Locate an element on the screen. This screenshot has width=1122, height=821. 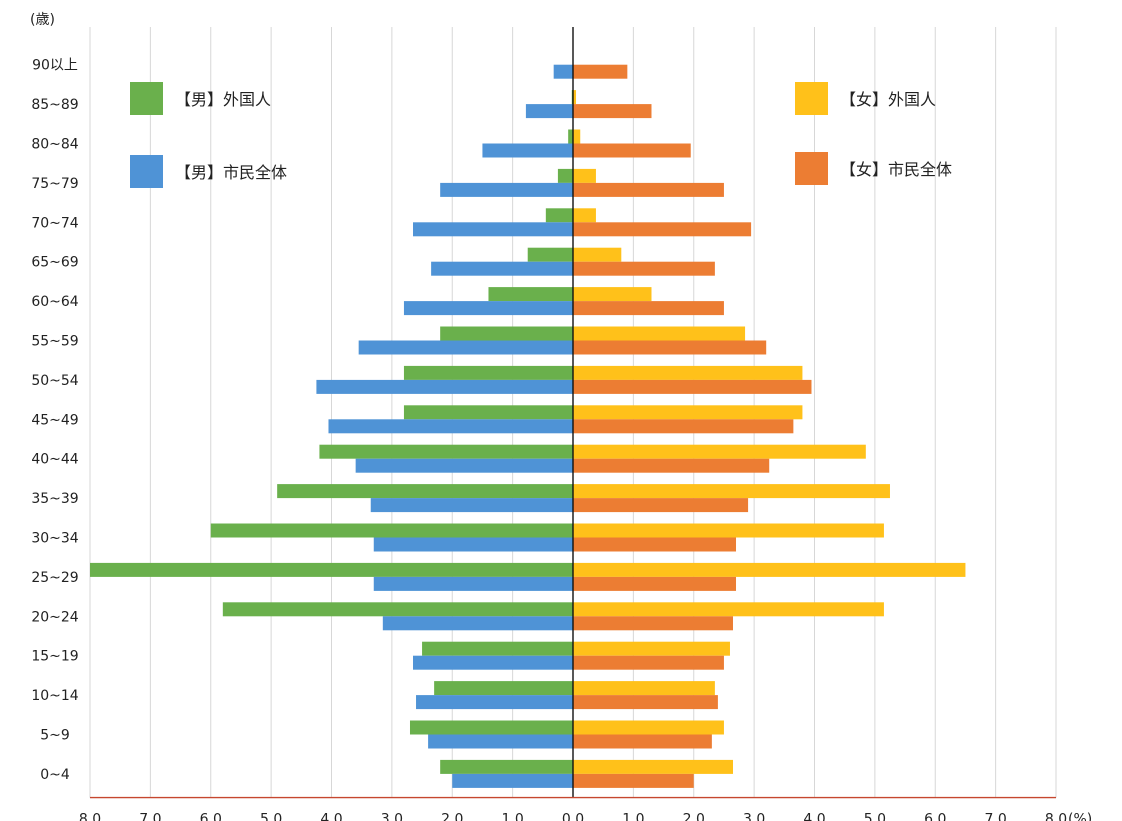
x-tick-label: 3.0 is located at coordinates (754, 816).